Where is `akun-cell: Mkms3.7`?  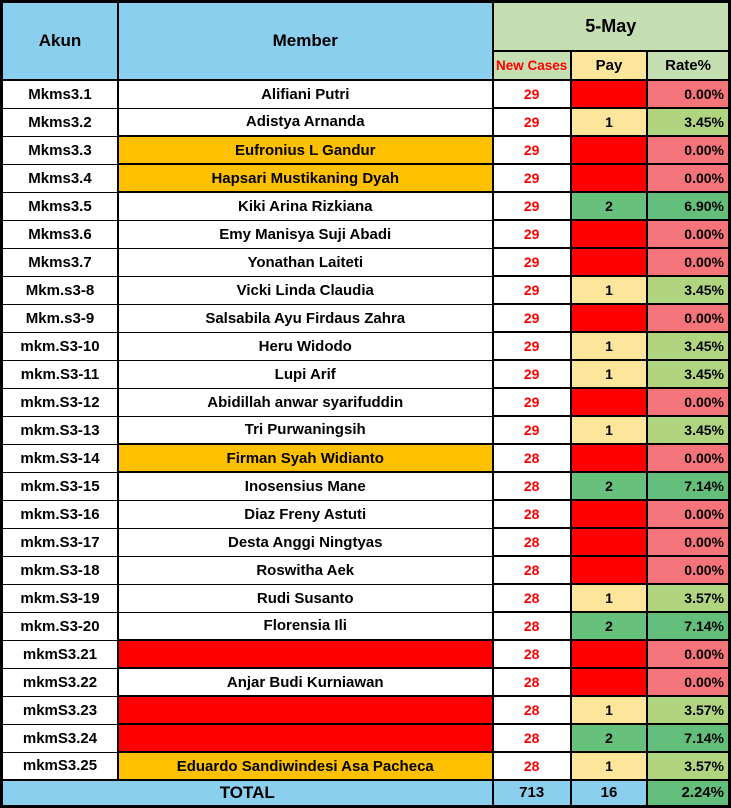
akun-cell: Mkms3.7 is located at coordinates (59, 262).